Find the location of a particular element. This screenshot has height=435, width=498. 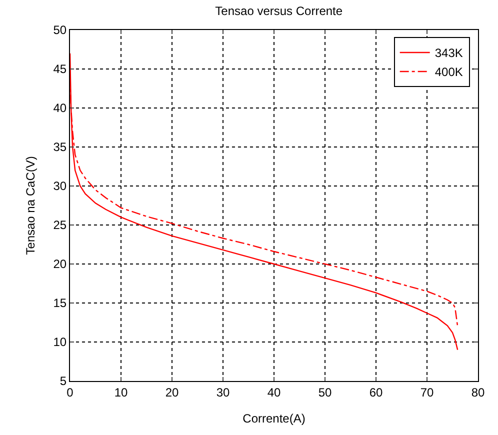

y-tick-label: 30 is located at coordinates (60, 186).